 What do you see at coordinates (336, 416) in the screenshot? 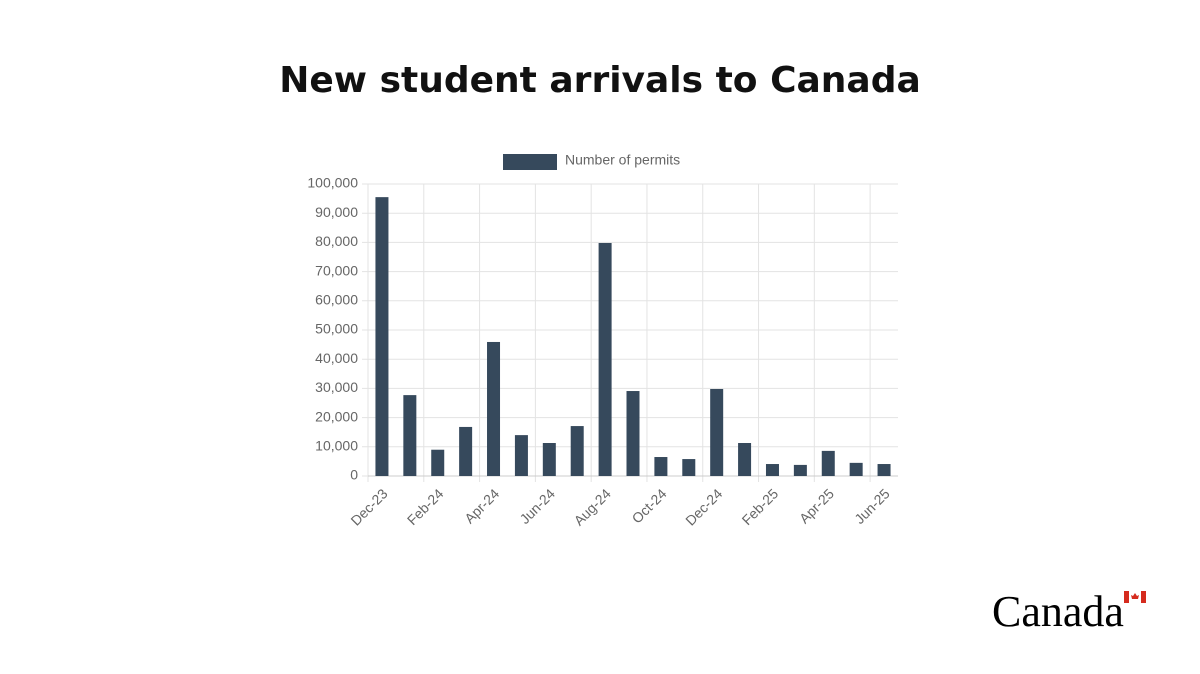
I see `y-tick-label: 20,000` at bounding box center [336, 416].